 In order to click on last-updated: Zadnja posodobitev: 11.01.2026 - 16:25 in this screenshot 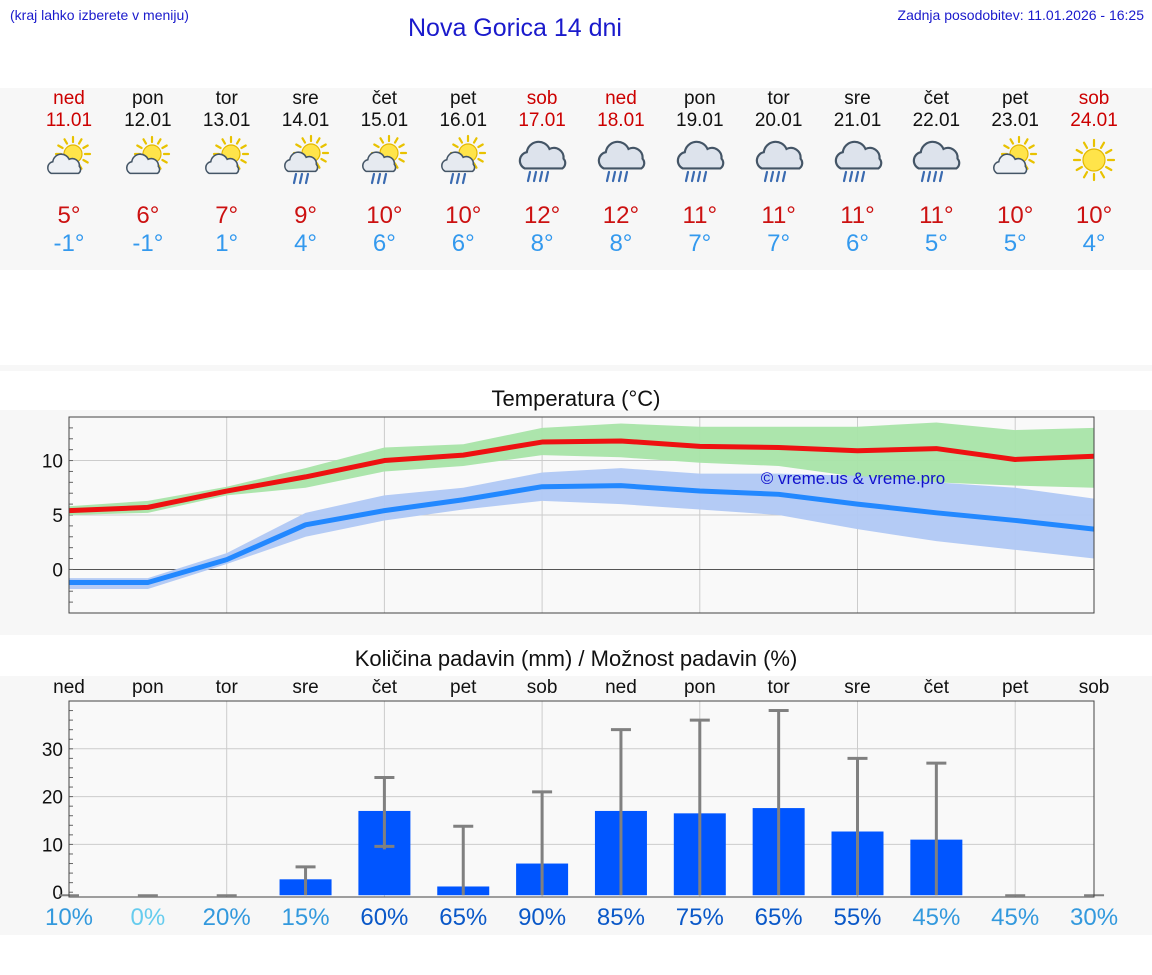, I will do `click(1020, 15)`.